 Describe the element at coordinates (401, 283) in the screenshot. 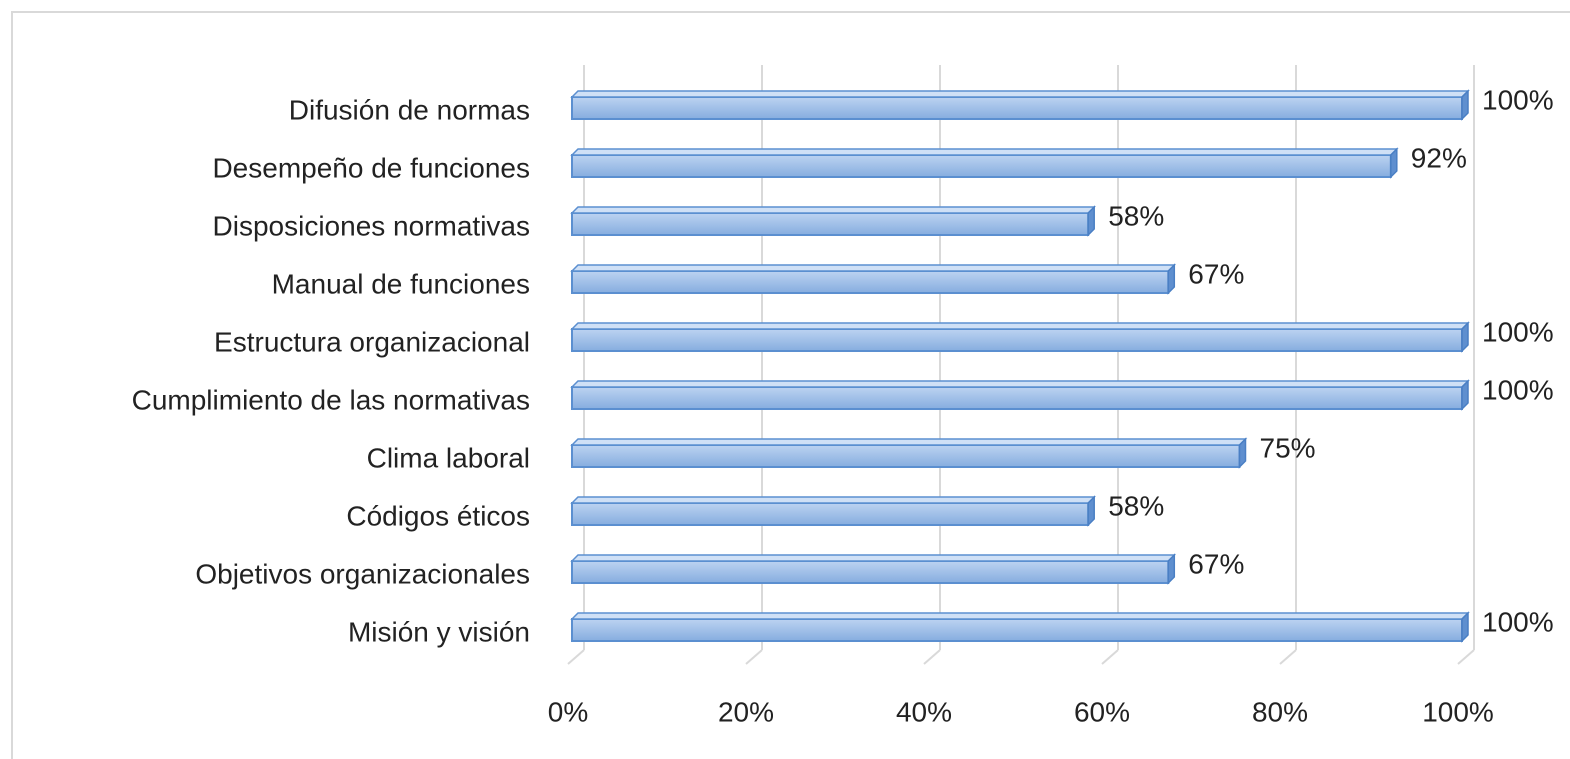

I see `y-tick-label: Manual de funciones` at that location.